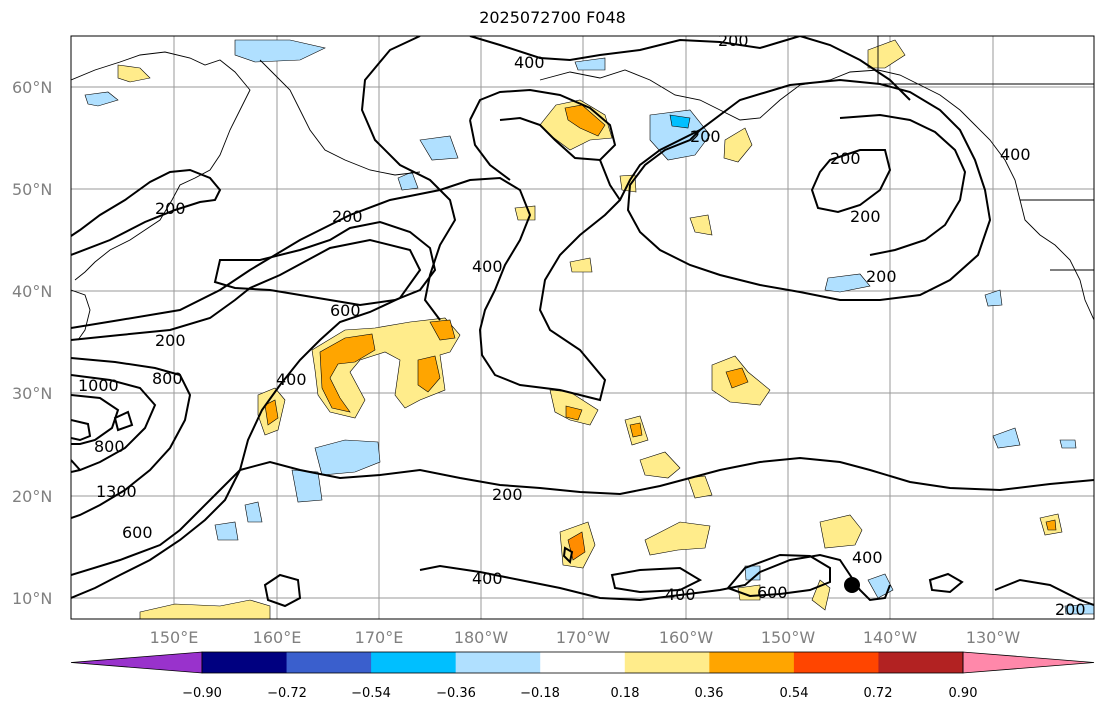 The width and height of the screenshot is (1105, 712). I want to click on lat-label: 20°N, so click(32, 496).